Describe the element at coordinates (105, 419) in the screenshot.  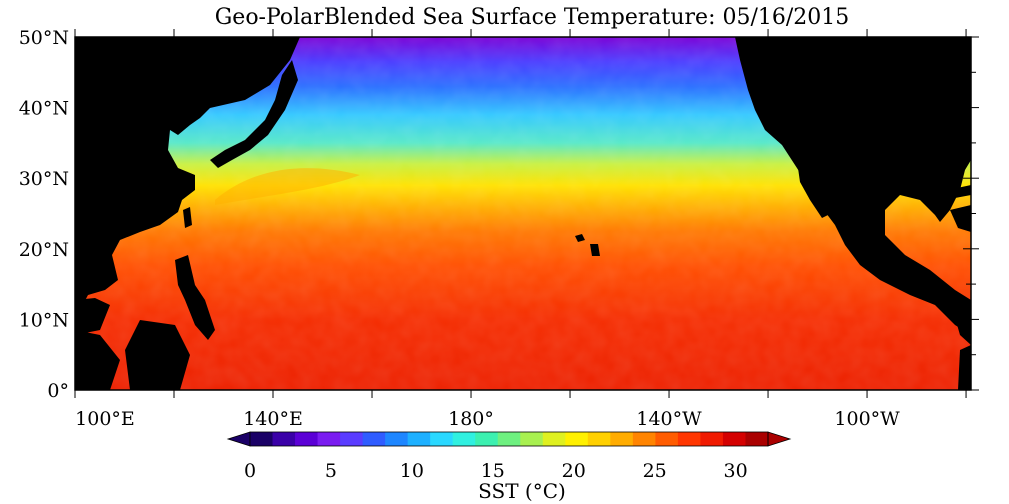
I see `lon-tick-label: 100°E` at that location.